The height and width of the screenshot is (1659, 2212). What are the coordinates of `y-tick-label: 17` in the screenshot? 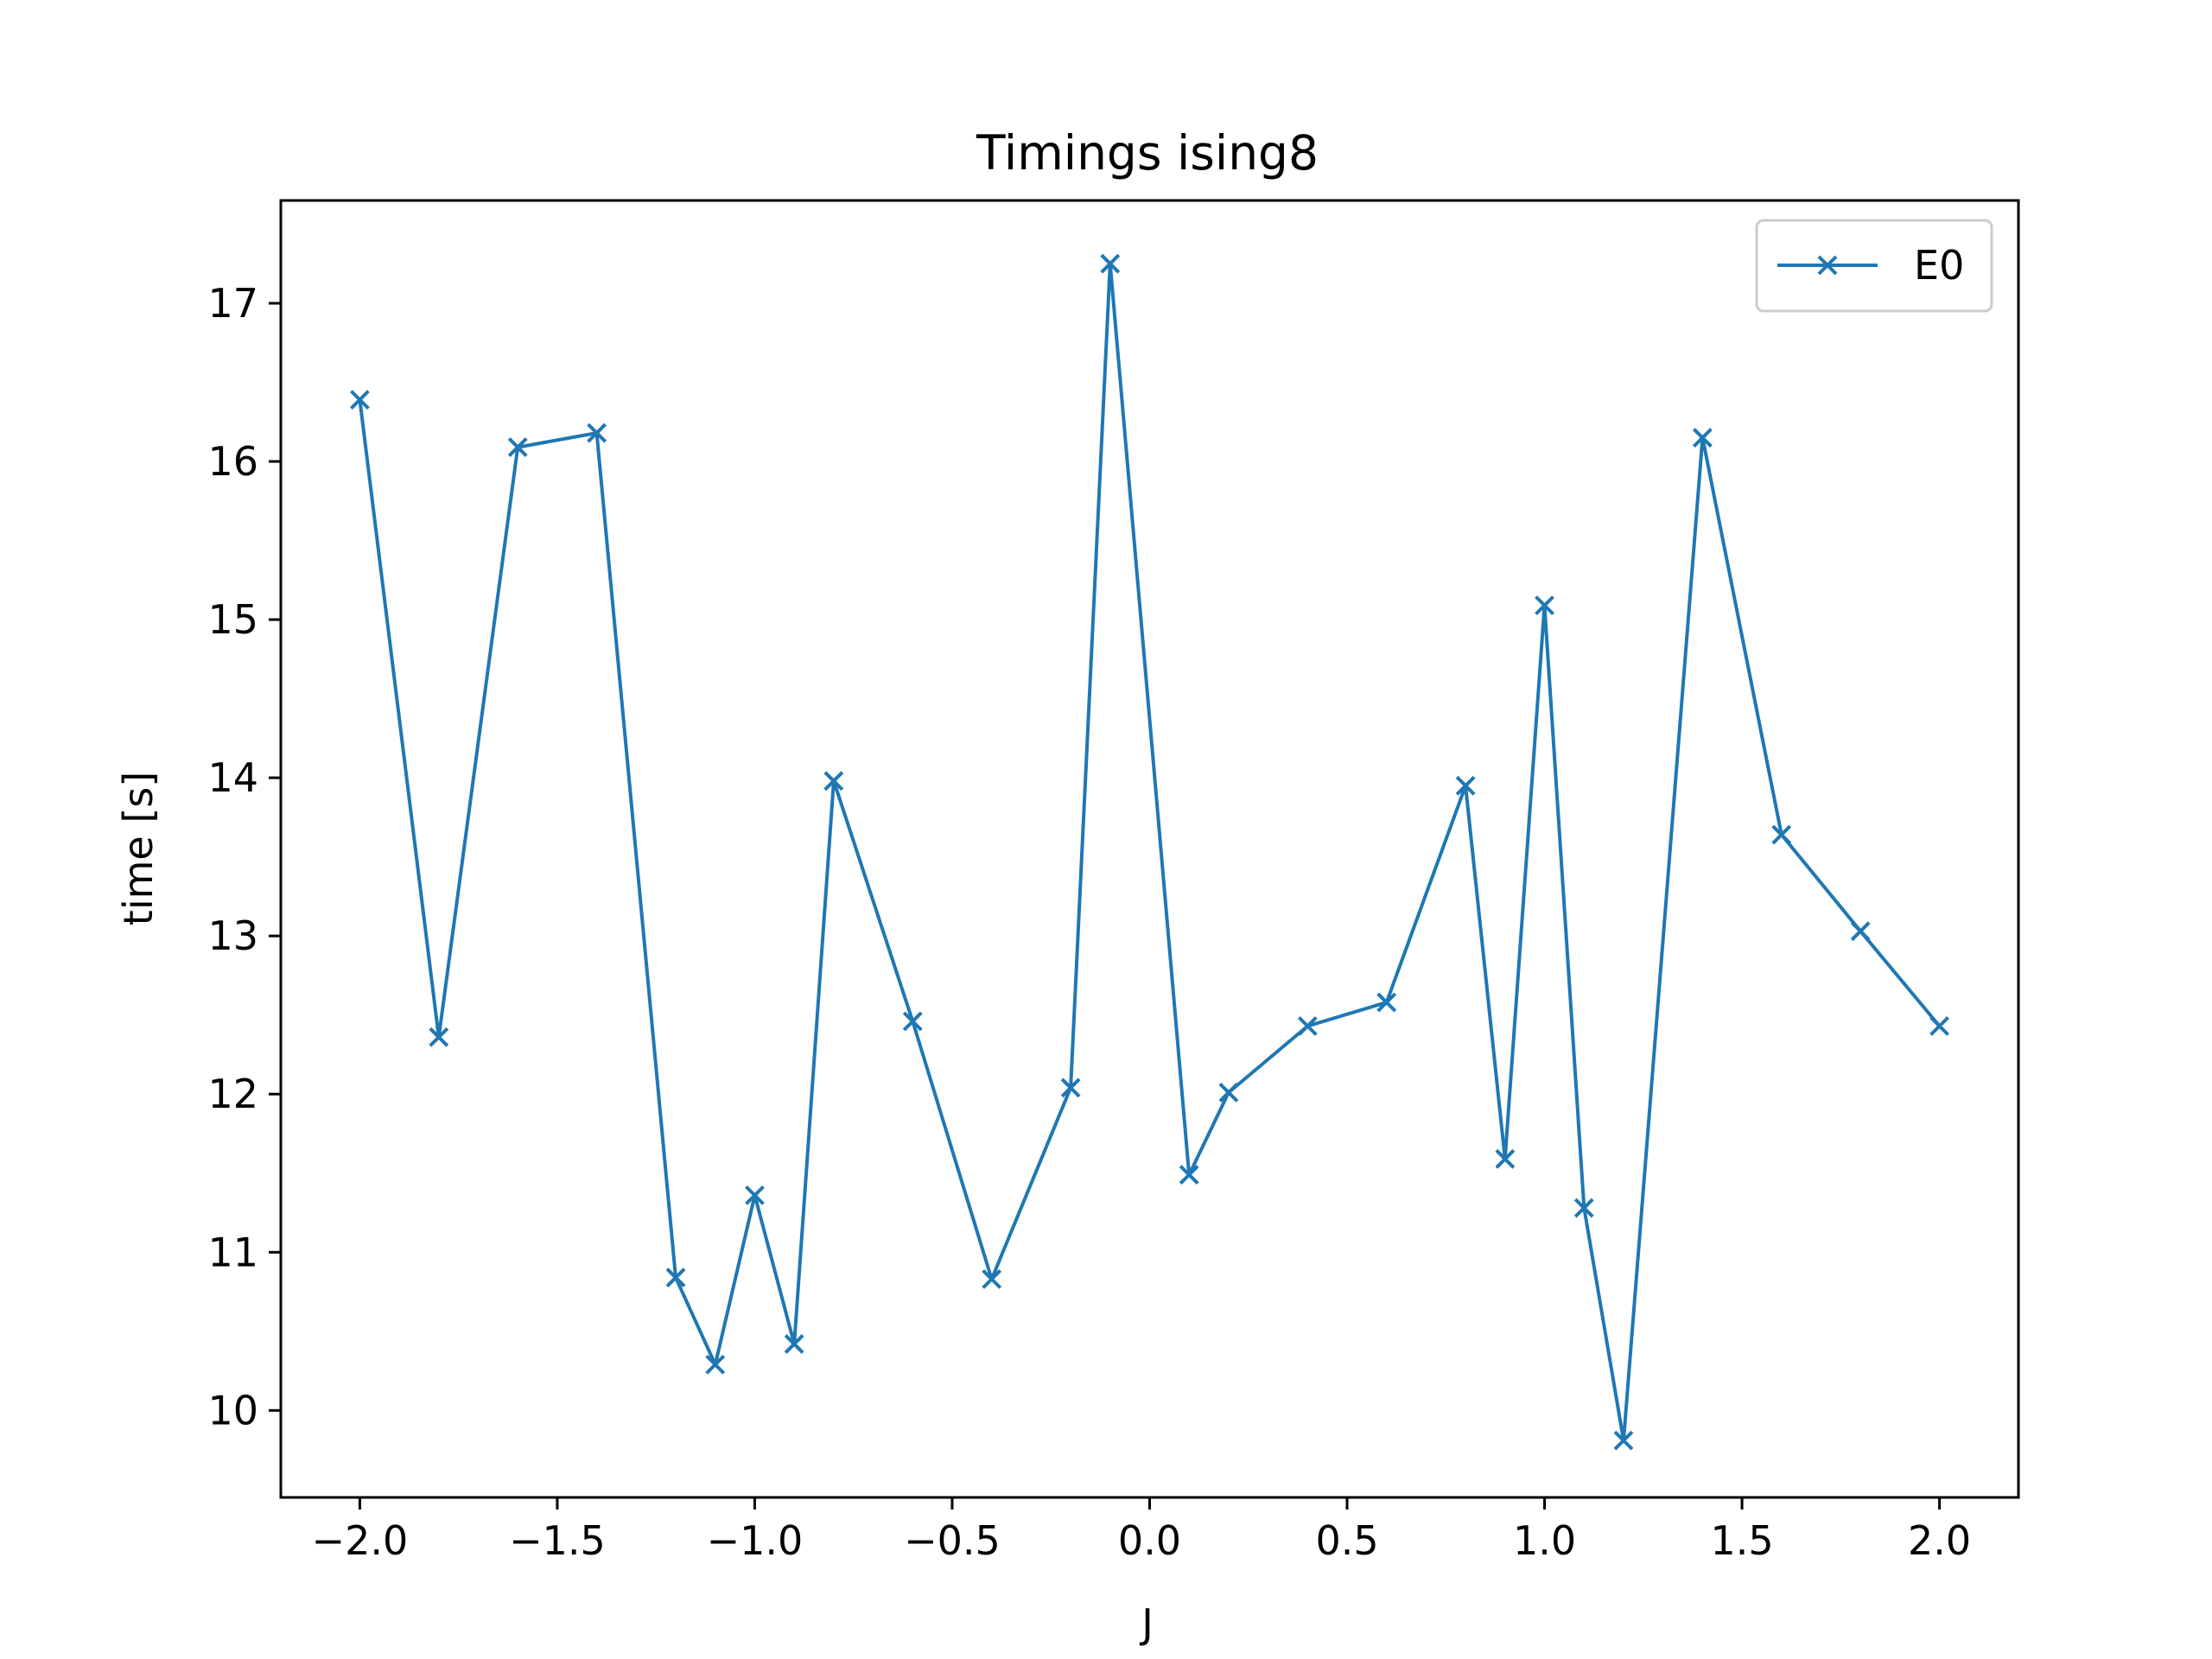 It's located at (232, 303).